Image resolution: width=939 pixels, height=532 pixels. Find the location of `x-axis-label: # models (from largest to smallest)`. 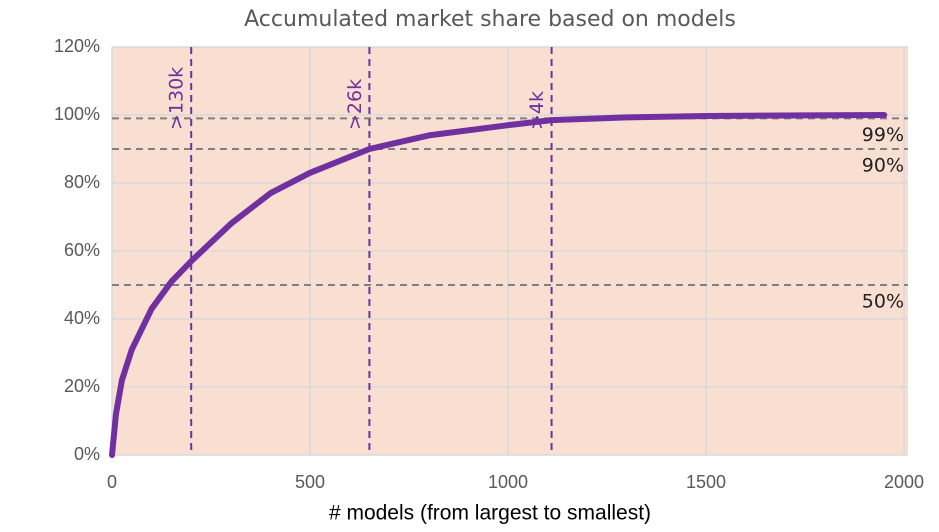

x-axis-label: # models (from largest to smallest) is located at coordinates (490, 513).